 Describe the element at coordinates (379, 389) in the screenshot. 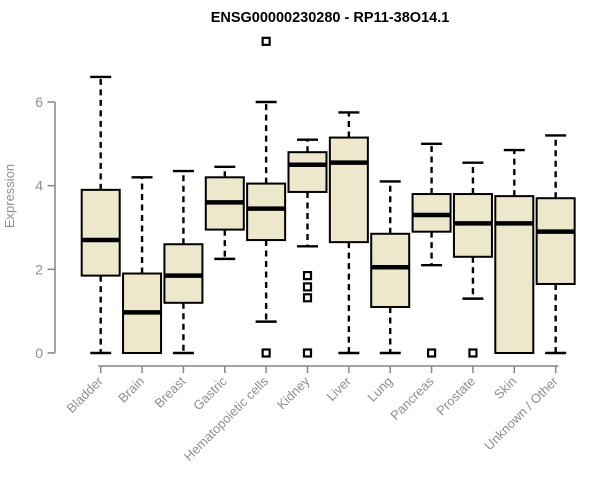

I see `x-tick-label: Lung` at that location.